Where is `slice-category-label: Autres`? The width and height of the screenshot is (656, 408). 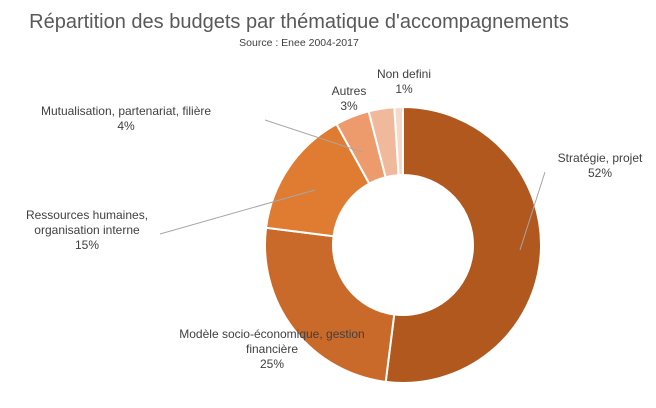 slice-category-label: Autres is located at coordinates (349, 91).